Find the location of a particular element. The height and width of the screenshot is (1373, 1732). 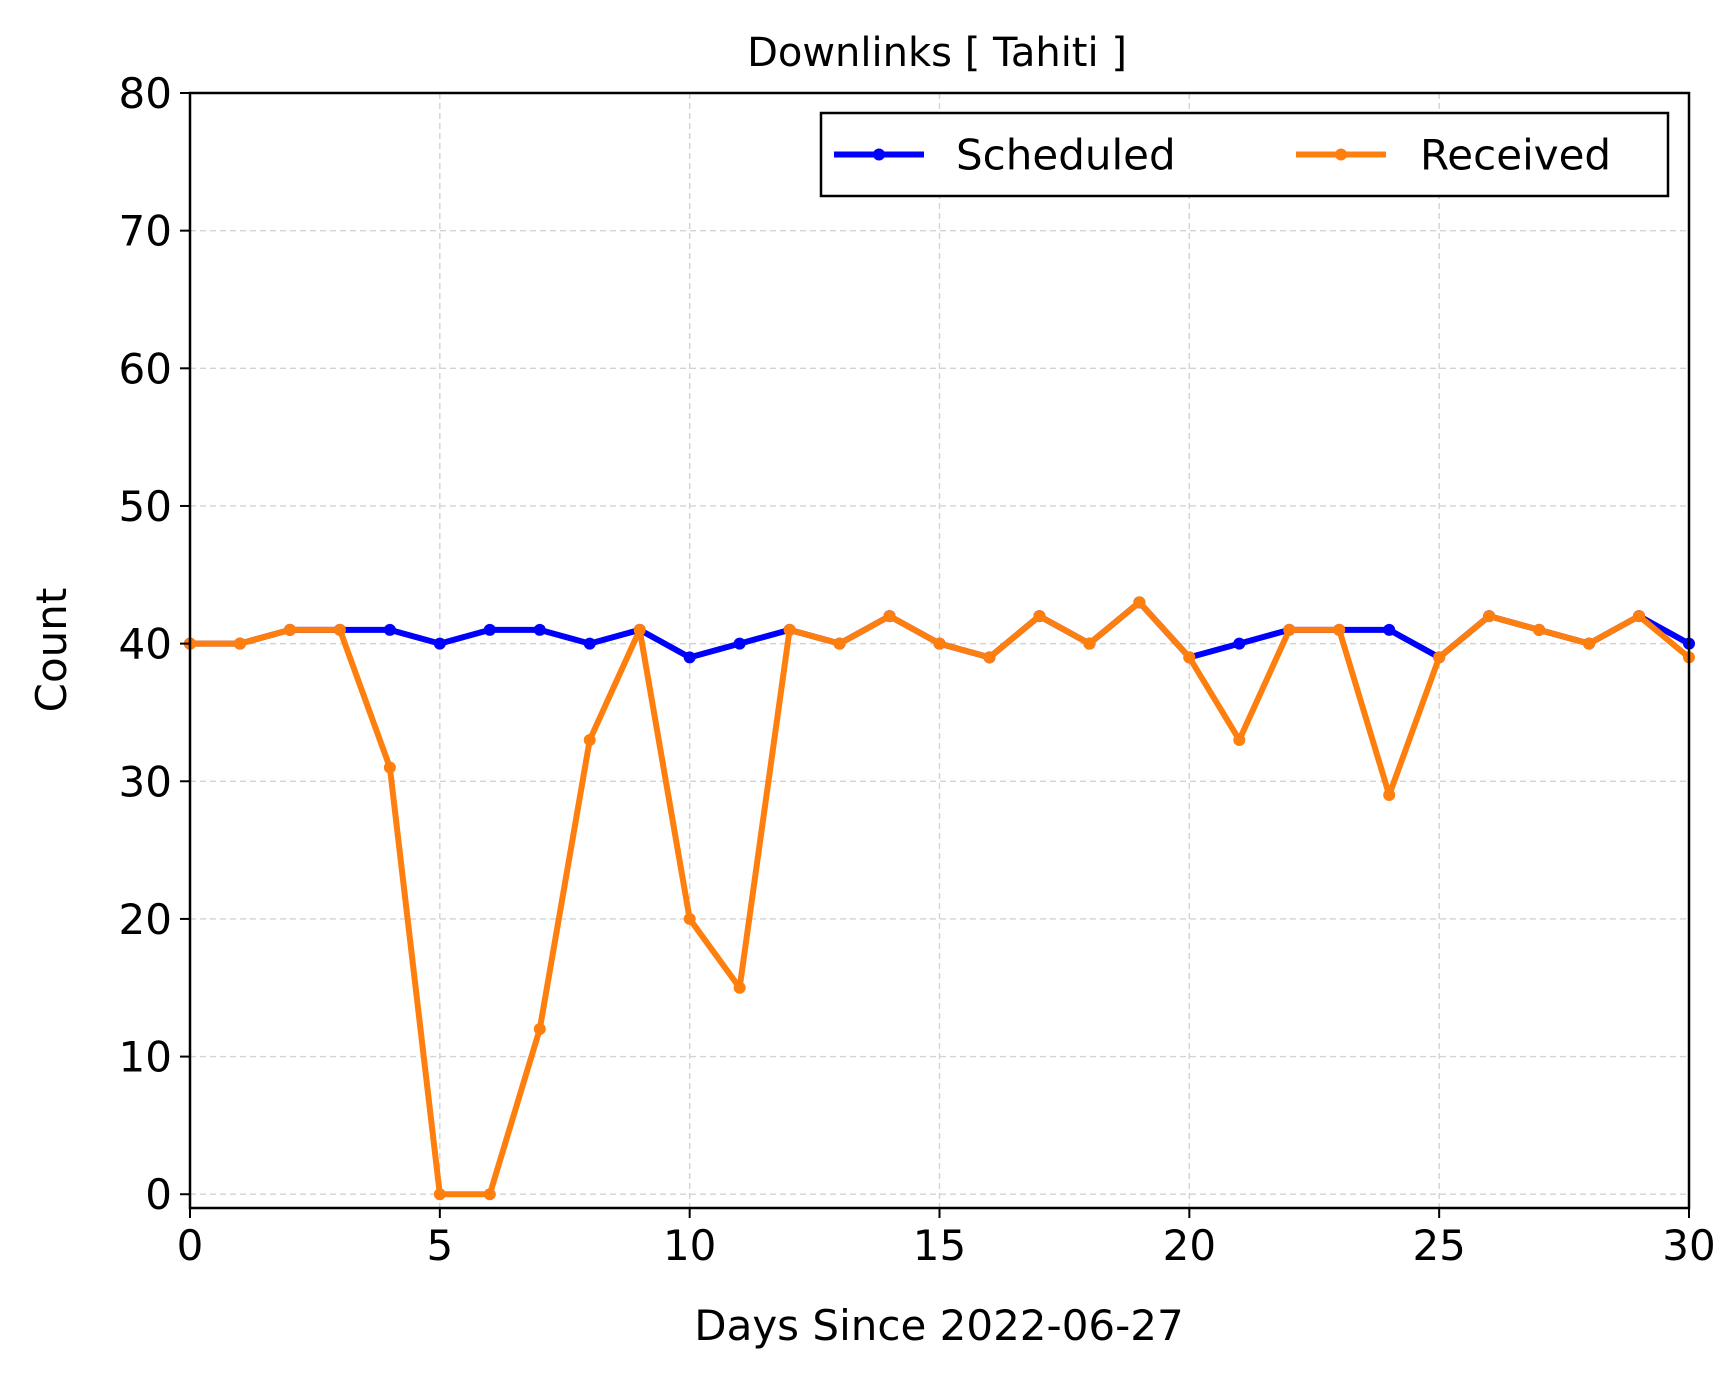

y-tick-label-10: 10 is located at coordinates (145, 1057).